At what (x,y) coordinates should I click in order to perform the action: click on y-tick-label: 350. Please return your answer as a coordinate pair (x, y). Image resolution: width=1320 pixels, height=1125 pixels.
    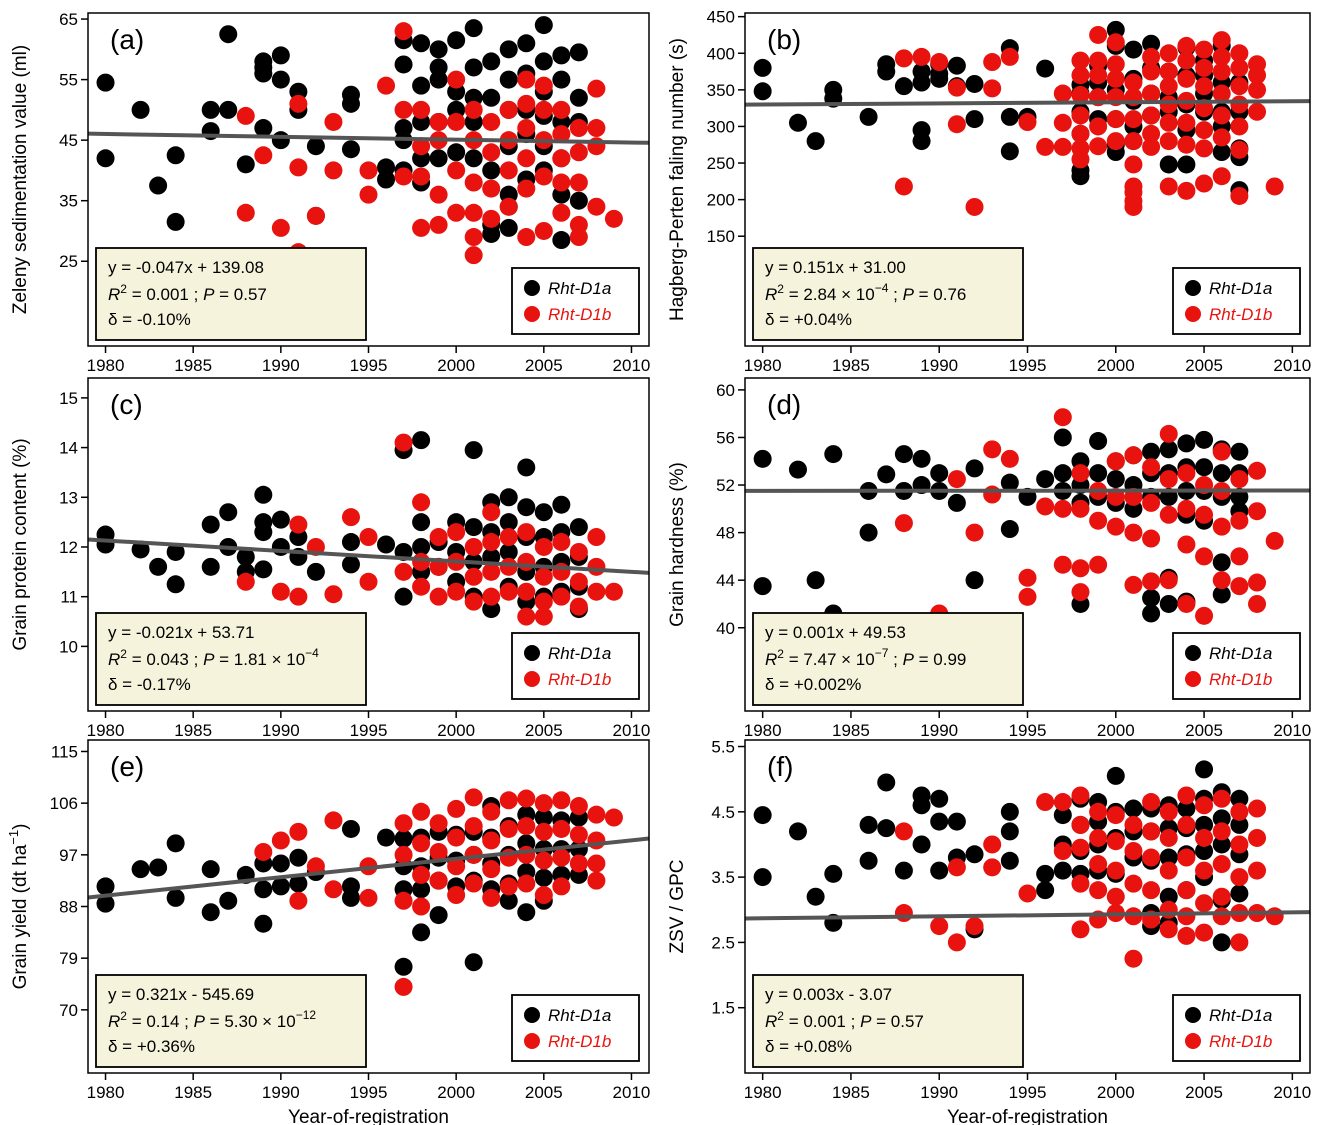
    Looking at the image, I should click on (721, 90).